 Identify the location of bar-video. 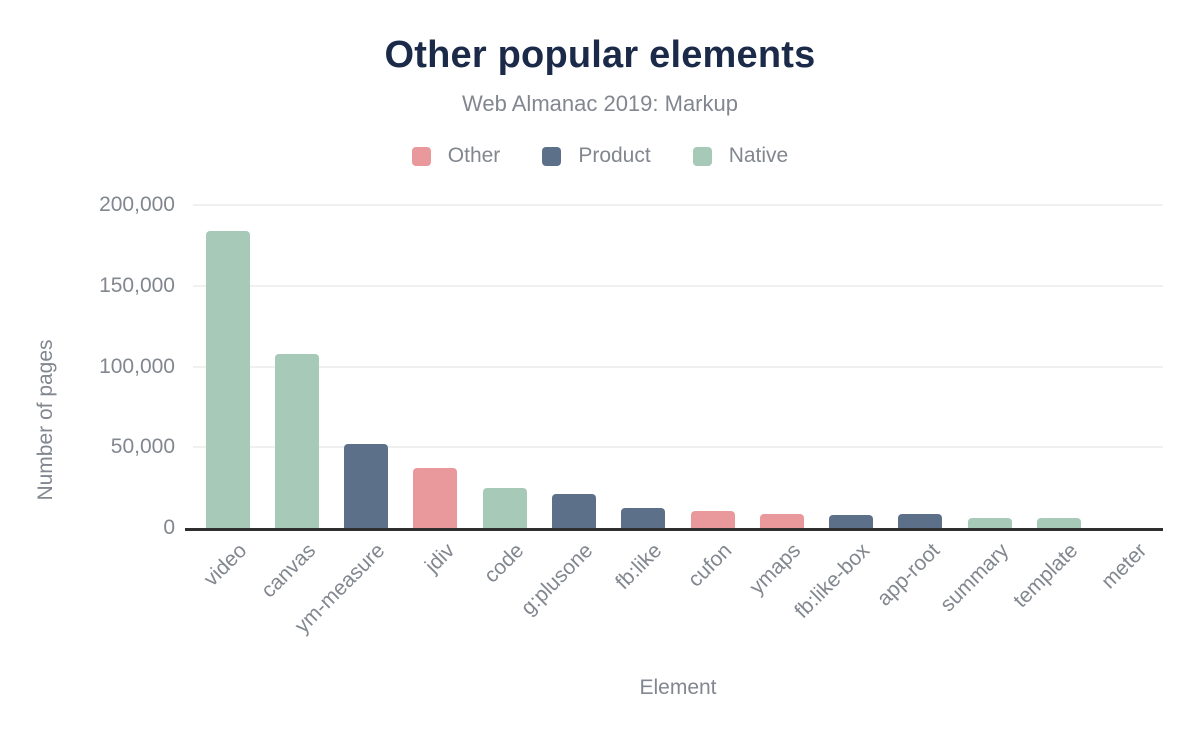
(227, 379).